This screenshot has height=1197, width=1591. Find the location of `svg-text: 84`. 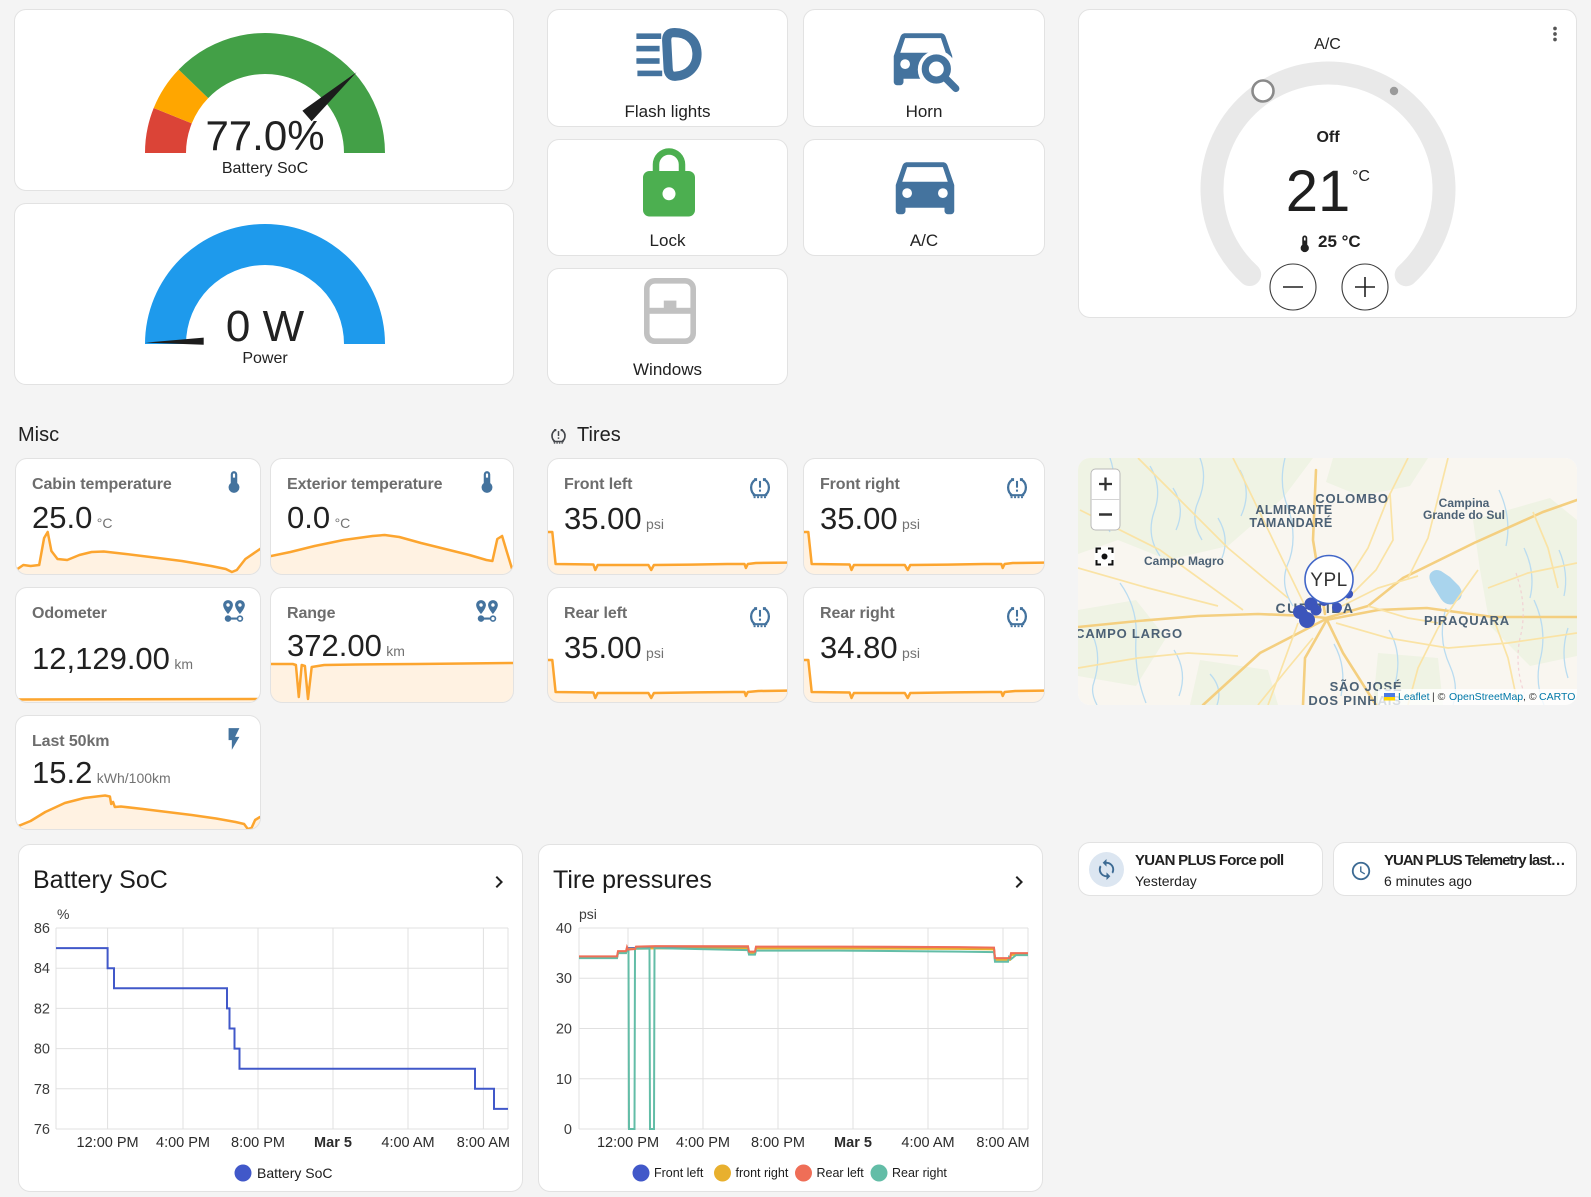

svg-text: 84 is located at coordinates (42, 969).